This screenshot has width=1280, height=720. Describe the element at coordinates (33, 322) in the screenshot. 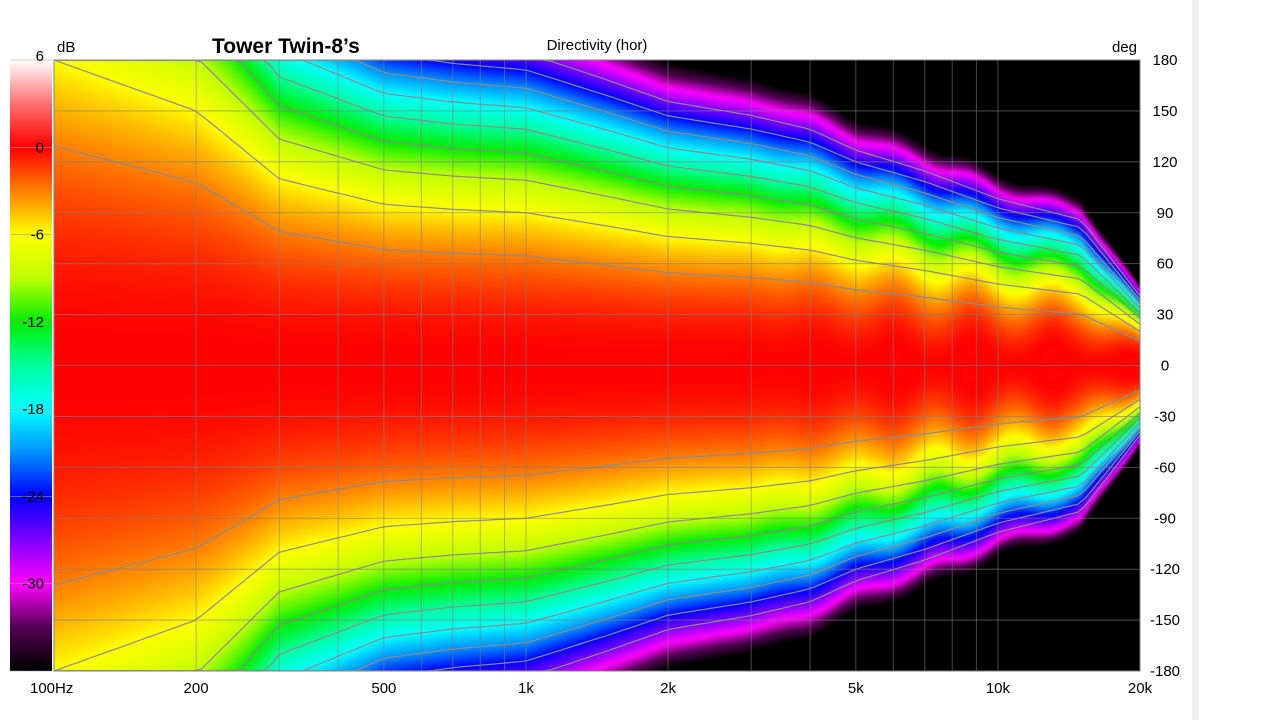

I see `colorbar-tick-label: -12` at that location.